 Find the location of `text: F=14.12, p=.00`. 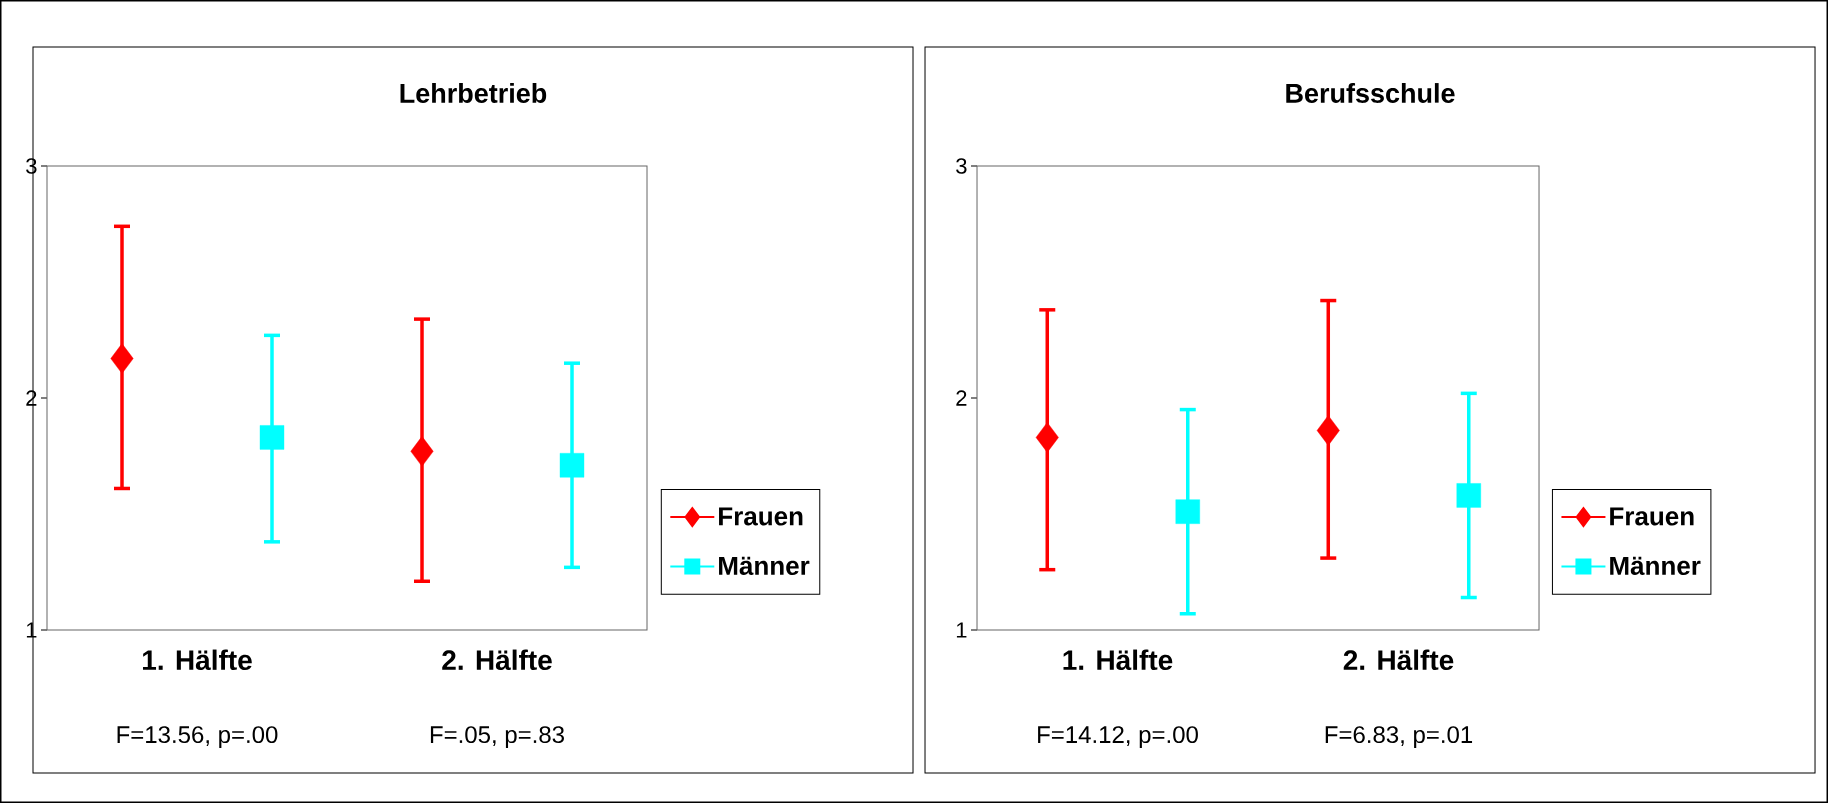

text: F=14.12, p=.00 is located at coordinates (1118, 737).